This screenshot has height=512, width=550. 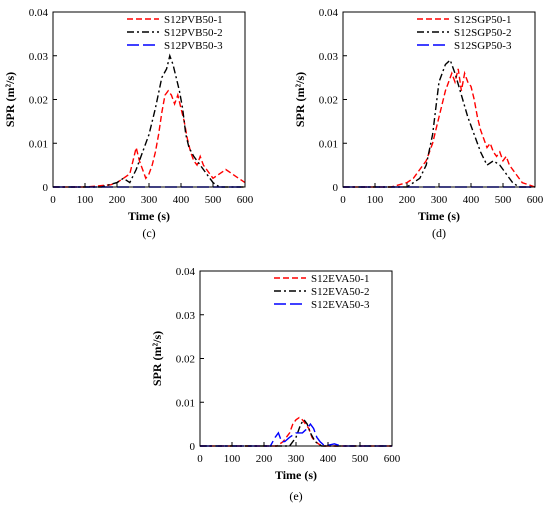 What do you see at coordinates (193, 33) in the screenshot?
I see `legend-entry: S12PVB50-2` at bounding box center [193, 33].